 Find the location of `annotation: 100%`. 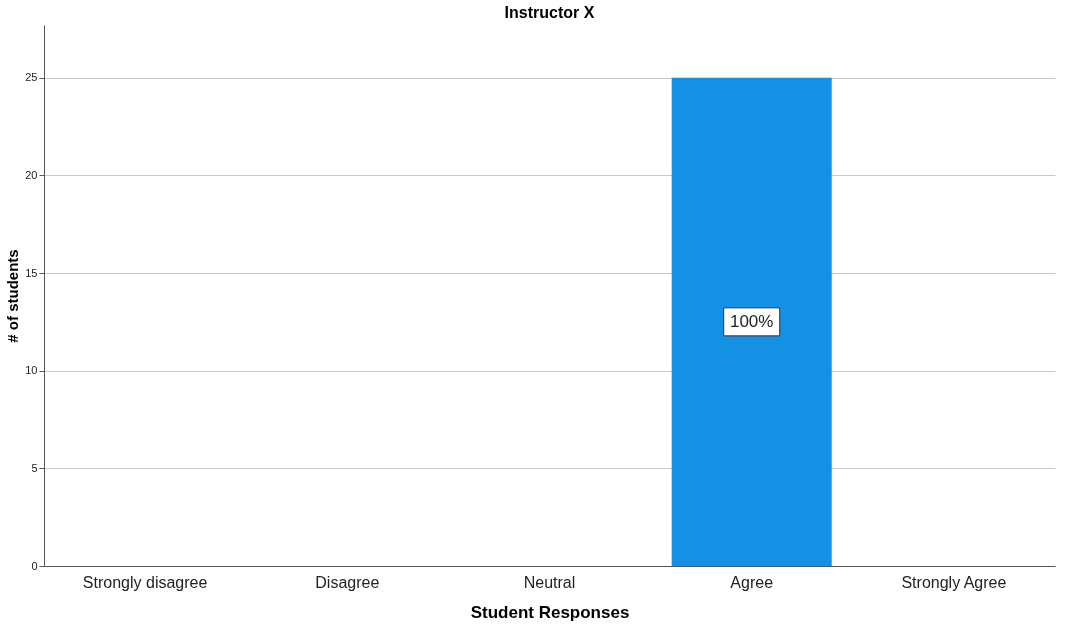

annotation: 100% is located at coordinates (751, 321).